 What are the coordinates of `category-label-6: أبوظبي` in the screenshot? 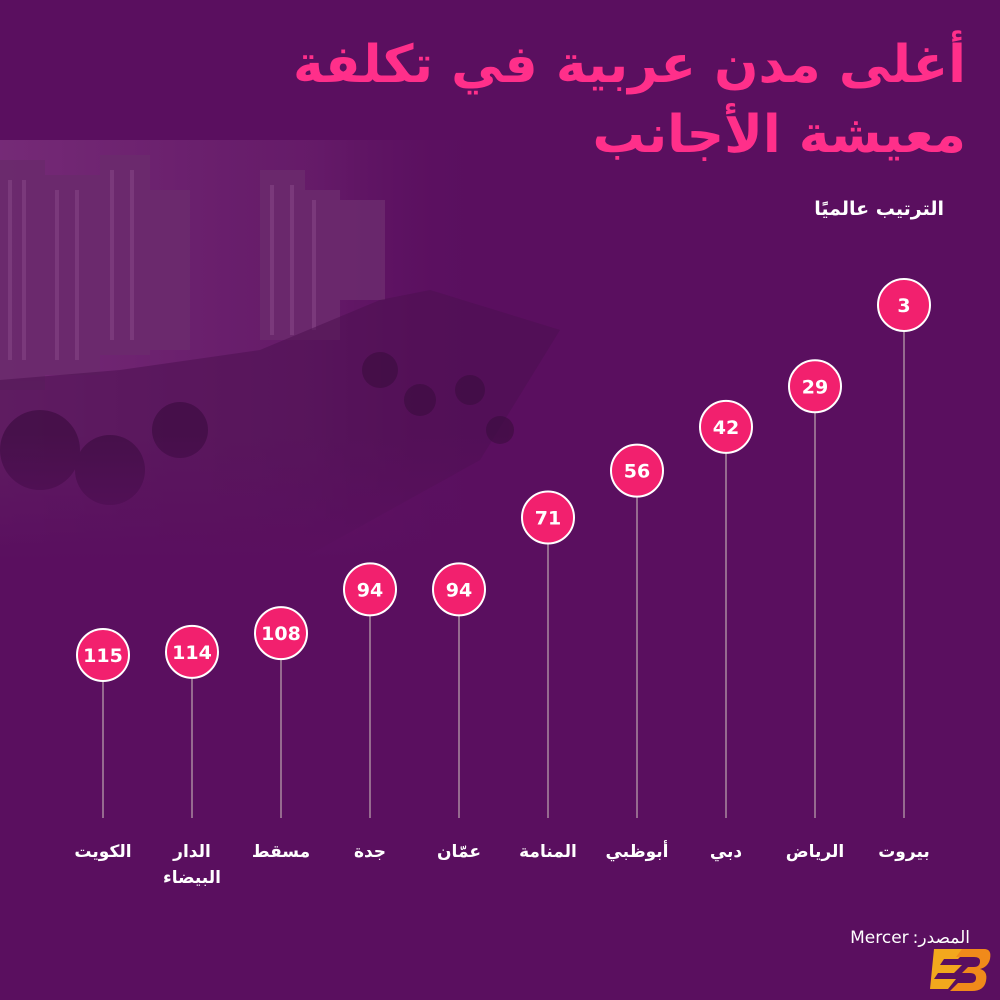 It's located at (636, 851).